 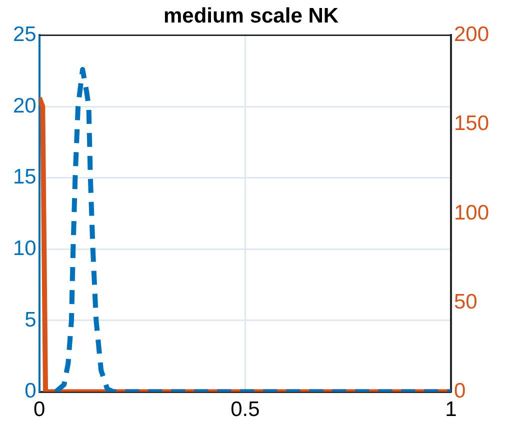 I want to click on y-tick-label: 25, so click(x=24, y=34).